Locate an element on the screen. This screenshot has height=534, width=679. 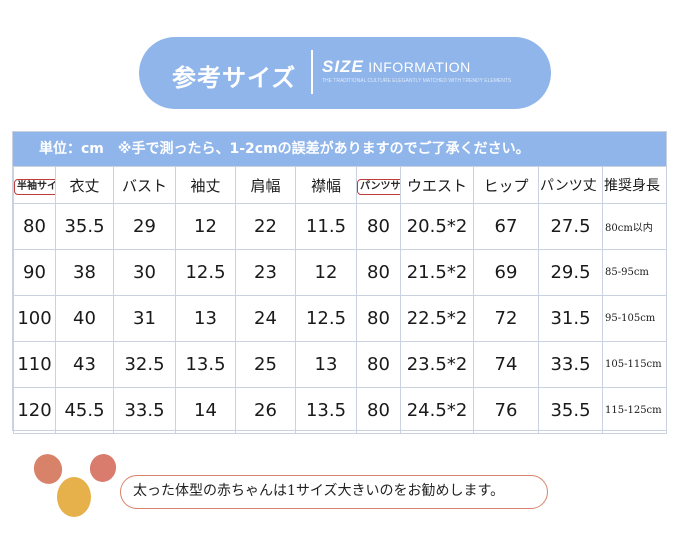
title-en-rest: INFORMATION is located at coordinates (419, 67).